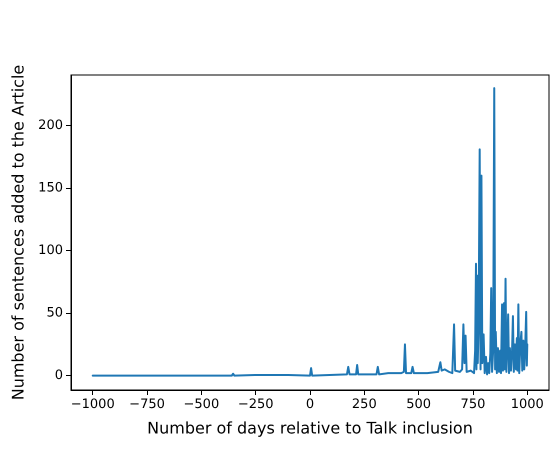 The height and width of the screenshot is (461, 554). What do you see at coordinates (310, 404) in the screenshot?
I see `x-tick-label: 0` at bounding box center [310, 404].